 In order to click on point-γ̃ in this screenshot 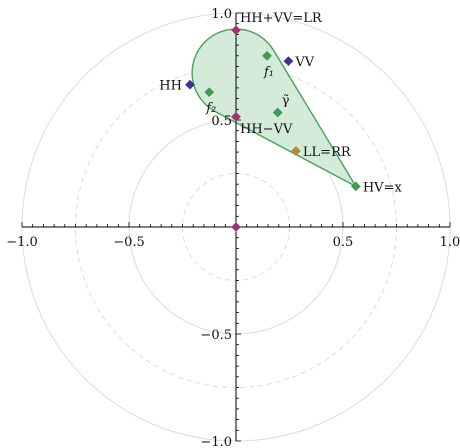, I will do `click(277, 112)`.